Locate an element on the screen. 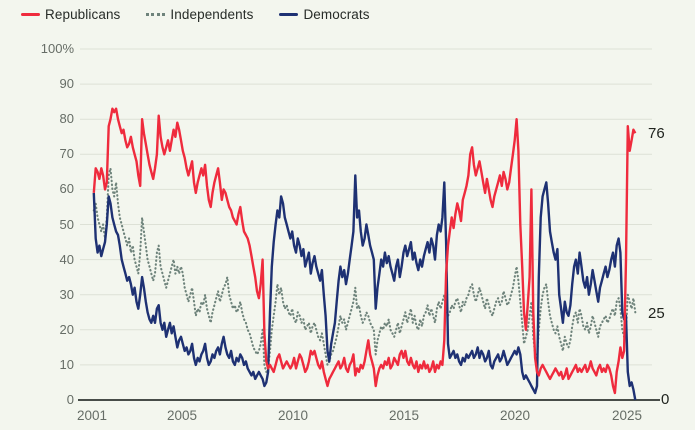 The image size is (695, 430). y-tick-80: 80 is located at coordinates (66, 118).